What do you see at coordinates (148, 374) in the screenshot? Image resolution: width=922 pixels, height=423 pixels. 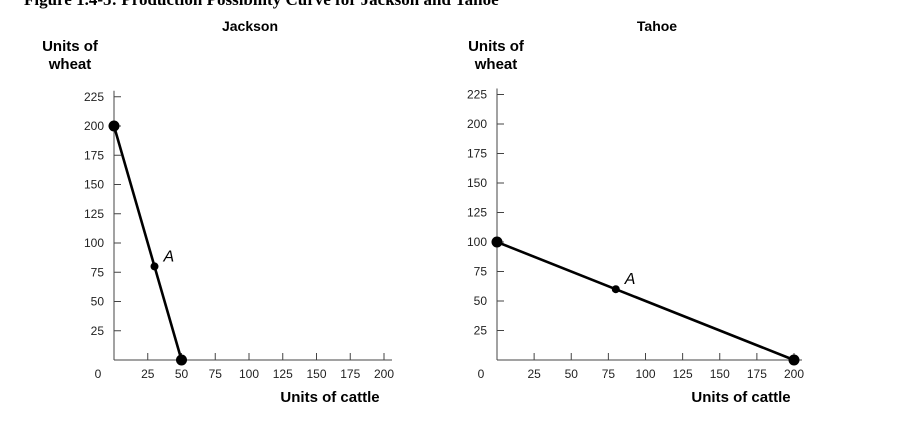 I see `jackson-xtick-label: 25` at bounding box center [148, 374].